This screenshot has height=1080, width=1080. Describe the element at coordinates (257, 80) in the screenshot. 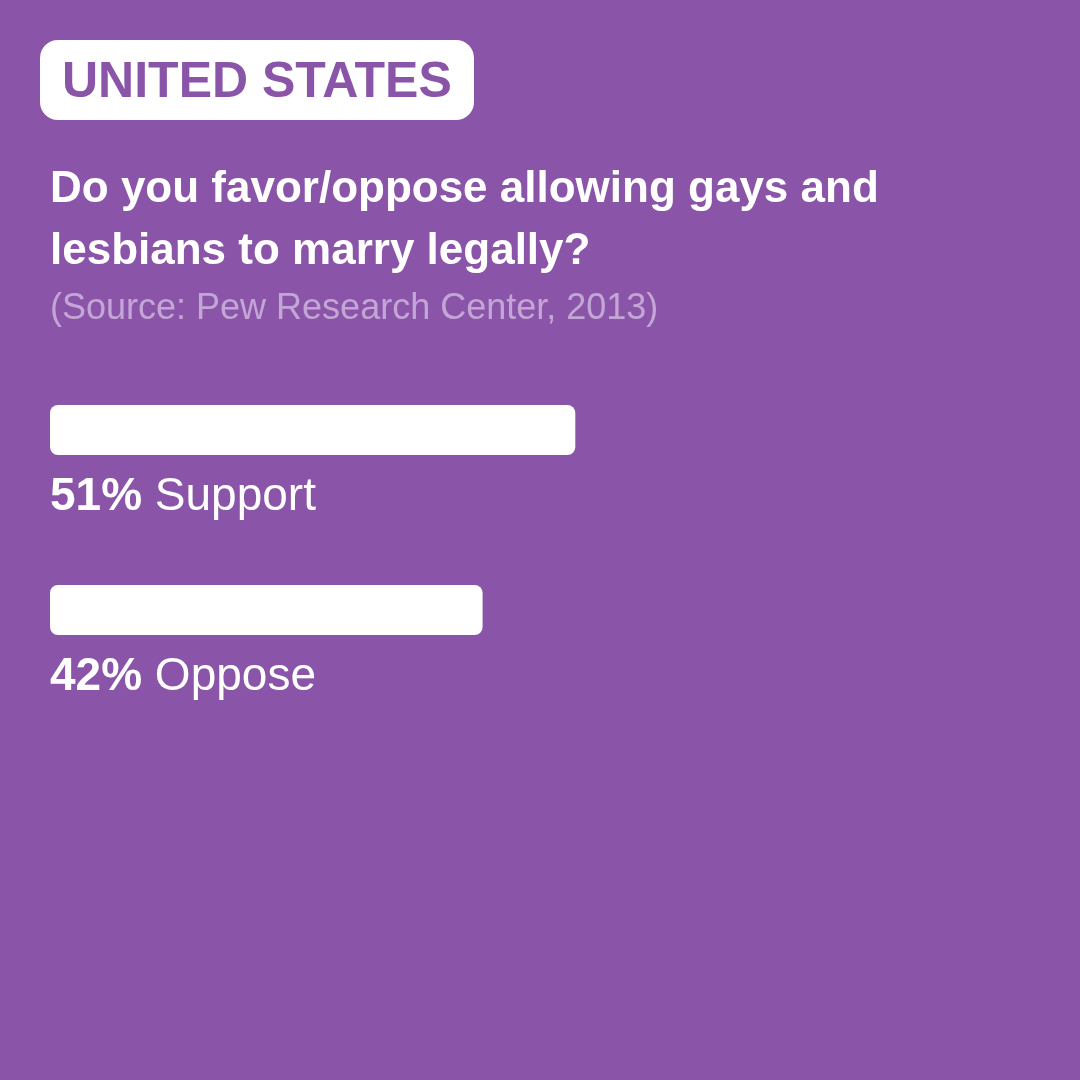

I see `chart-title: UNITED STATES` at that location.